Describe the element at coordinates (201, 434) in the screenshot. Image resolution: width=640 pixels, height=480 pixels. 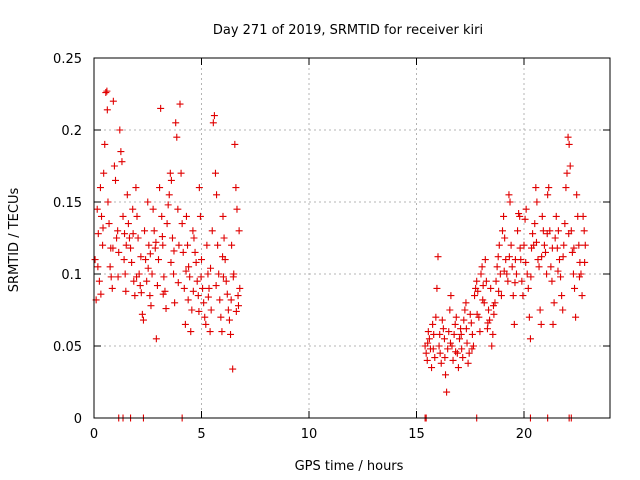
I see `x-tick-label: 5` at that location.